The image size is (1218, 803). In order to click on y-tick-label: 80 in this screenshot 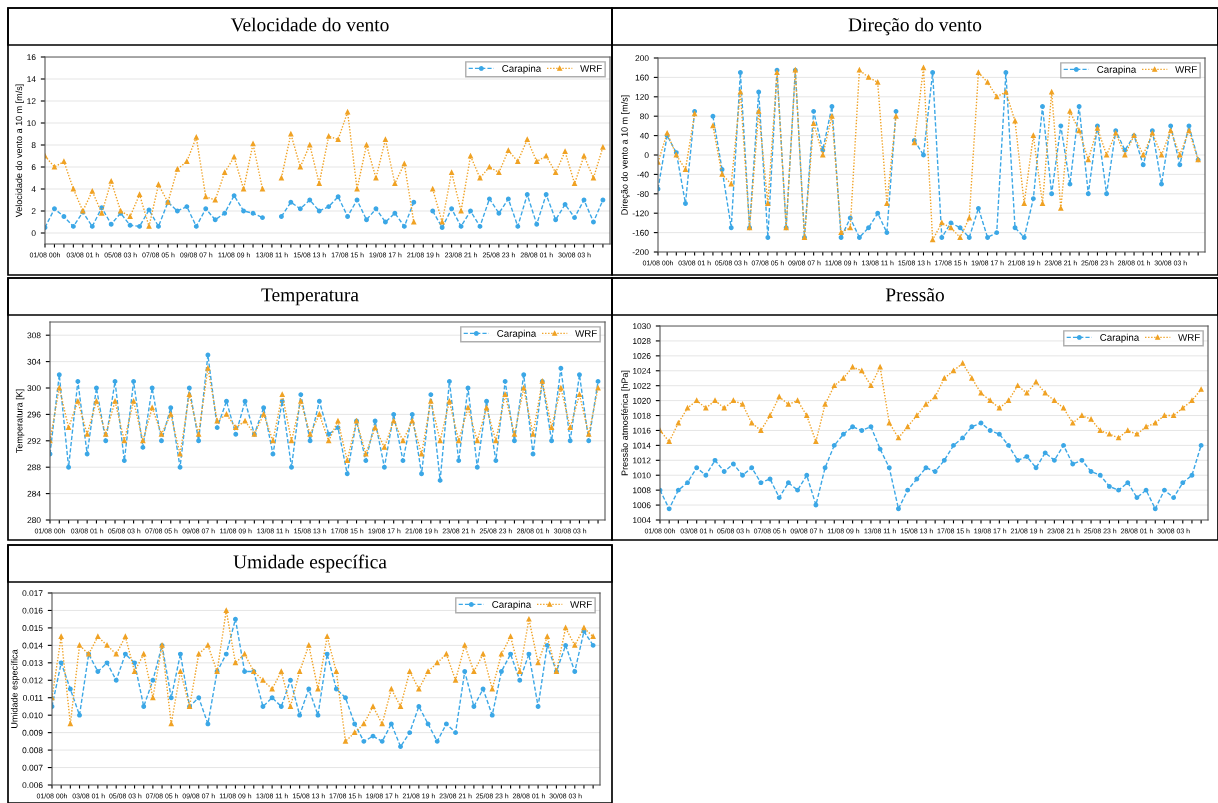, I will do `click(644, 116)`.